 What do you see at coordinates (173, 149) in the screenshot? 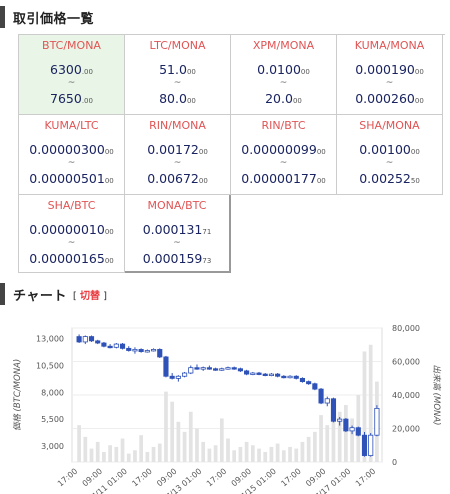
I see `price-low-main: 0.00172` at bounding box center [173, 149].